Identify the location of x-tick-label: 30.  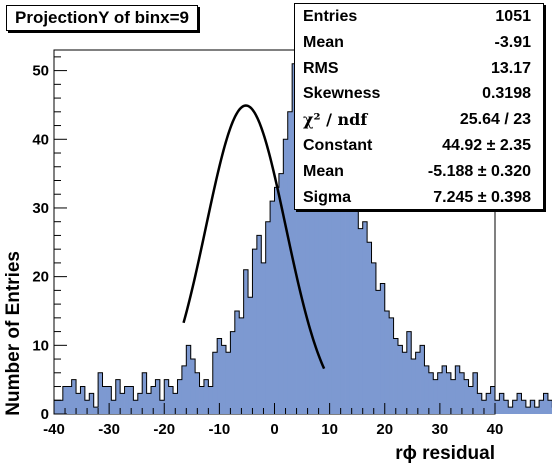
(440, 429).